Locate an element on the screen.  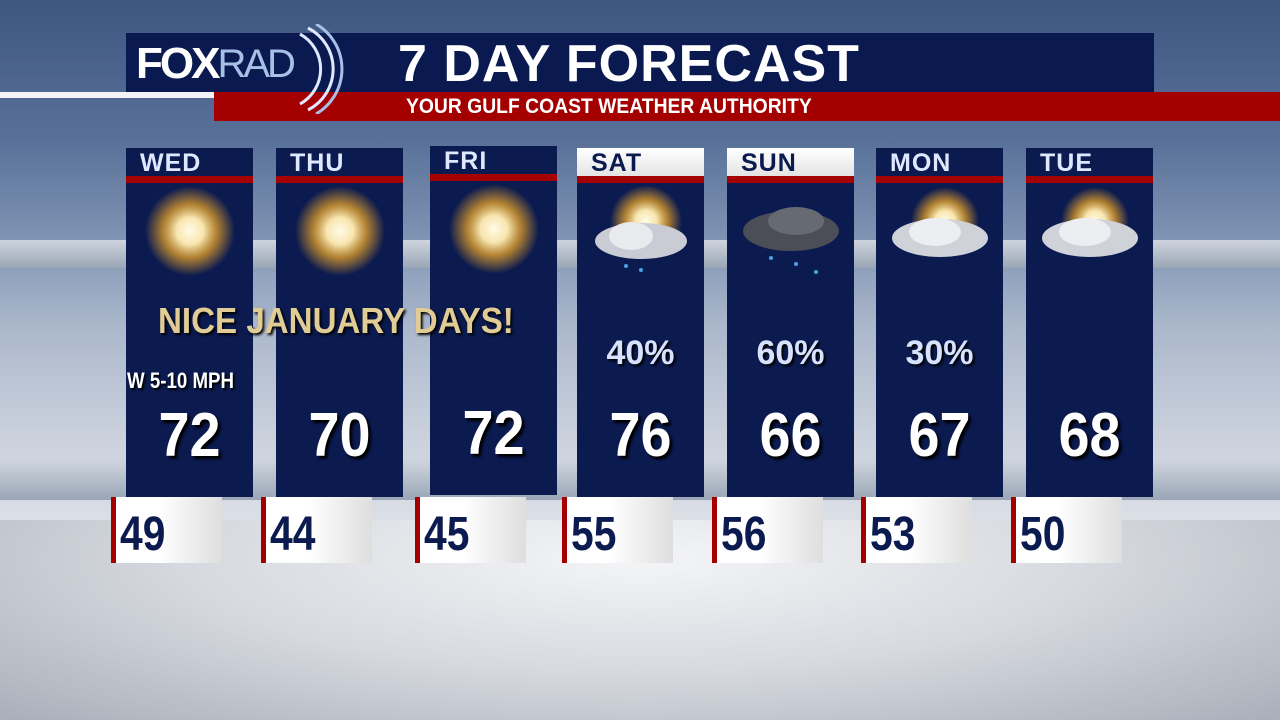
day-label: SUN is located at coordinates (790, 162).